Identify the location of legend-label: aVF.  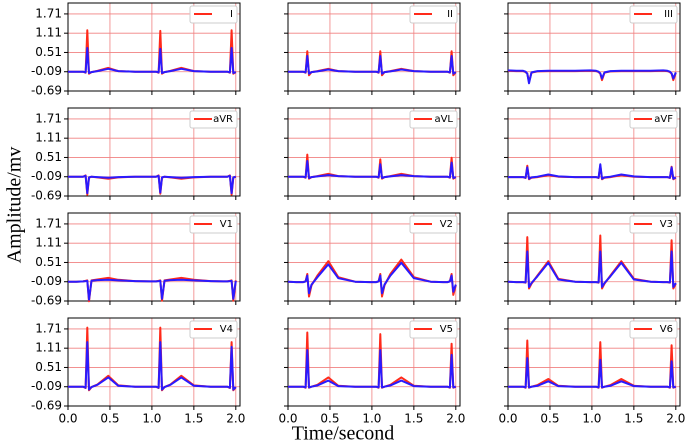
(663, 119).